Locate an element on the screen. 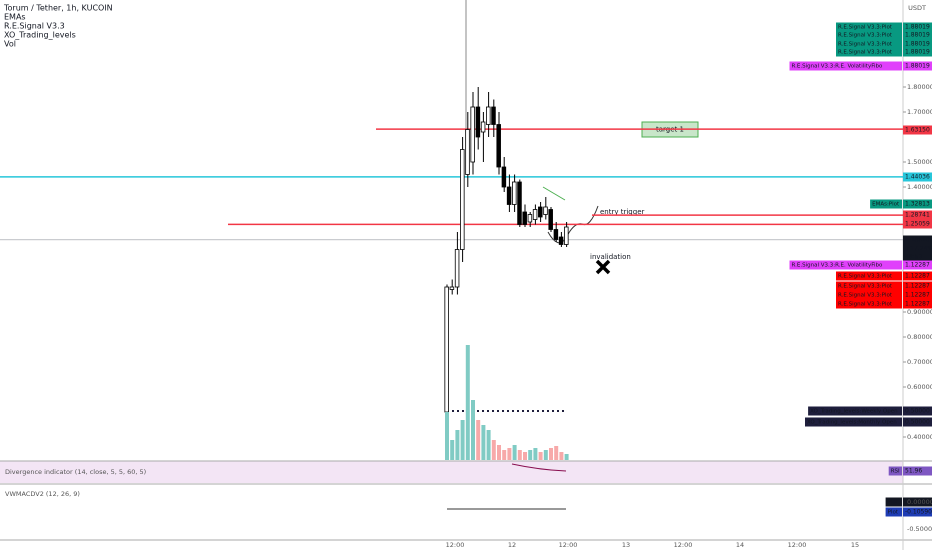 This screenshot has height=554, width=932. time-label: 15 is located at coordinates (855, 545).